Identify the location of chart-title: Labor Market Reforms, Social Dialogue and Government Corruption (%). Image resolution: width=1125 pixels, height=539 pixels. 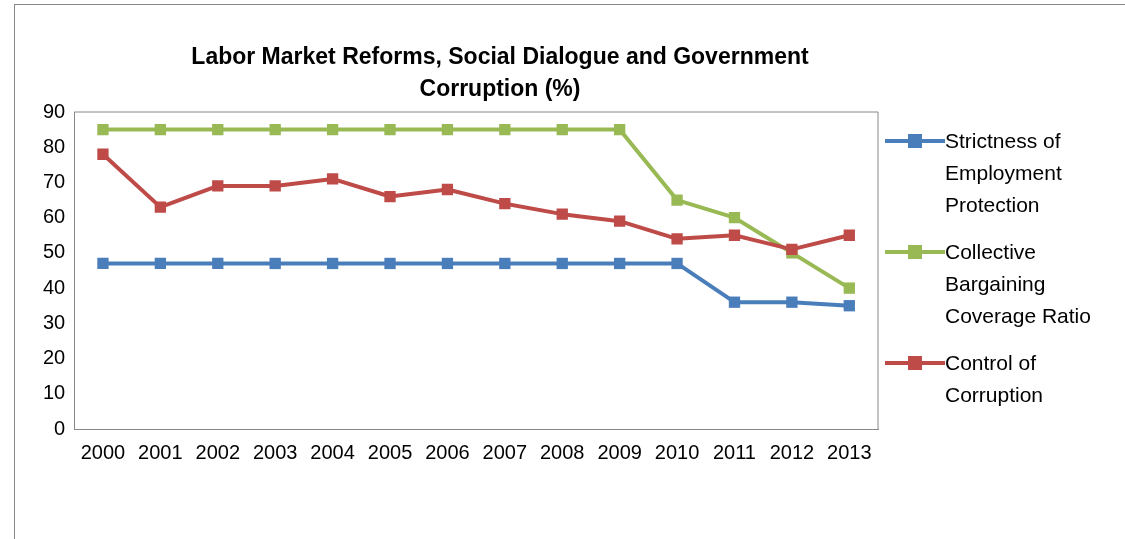
(500, 72).